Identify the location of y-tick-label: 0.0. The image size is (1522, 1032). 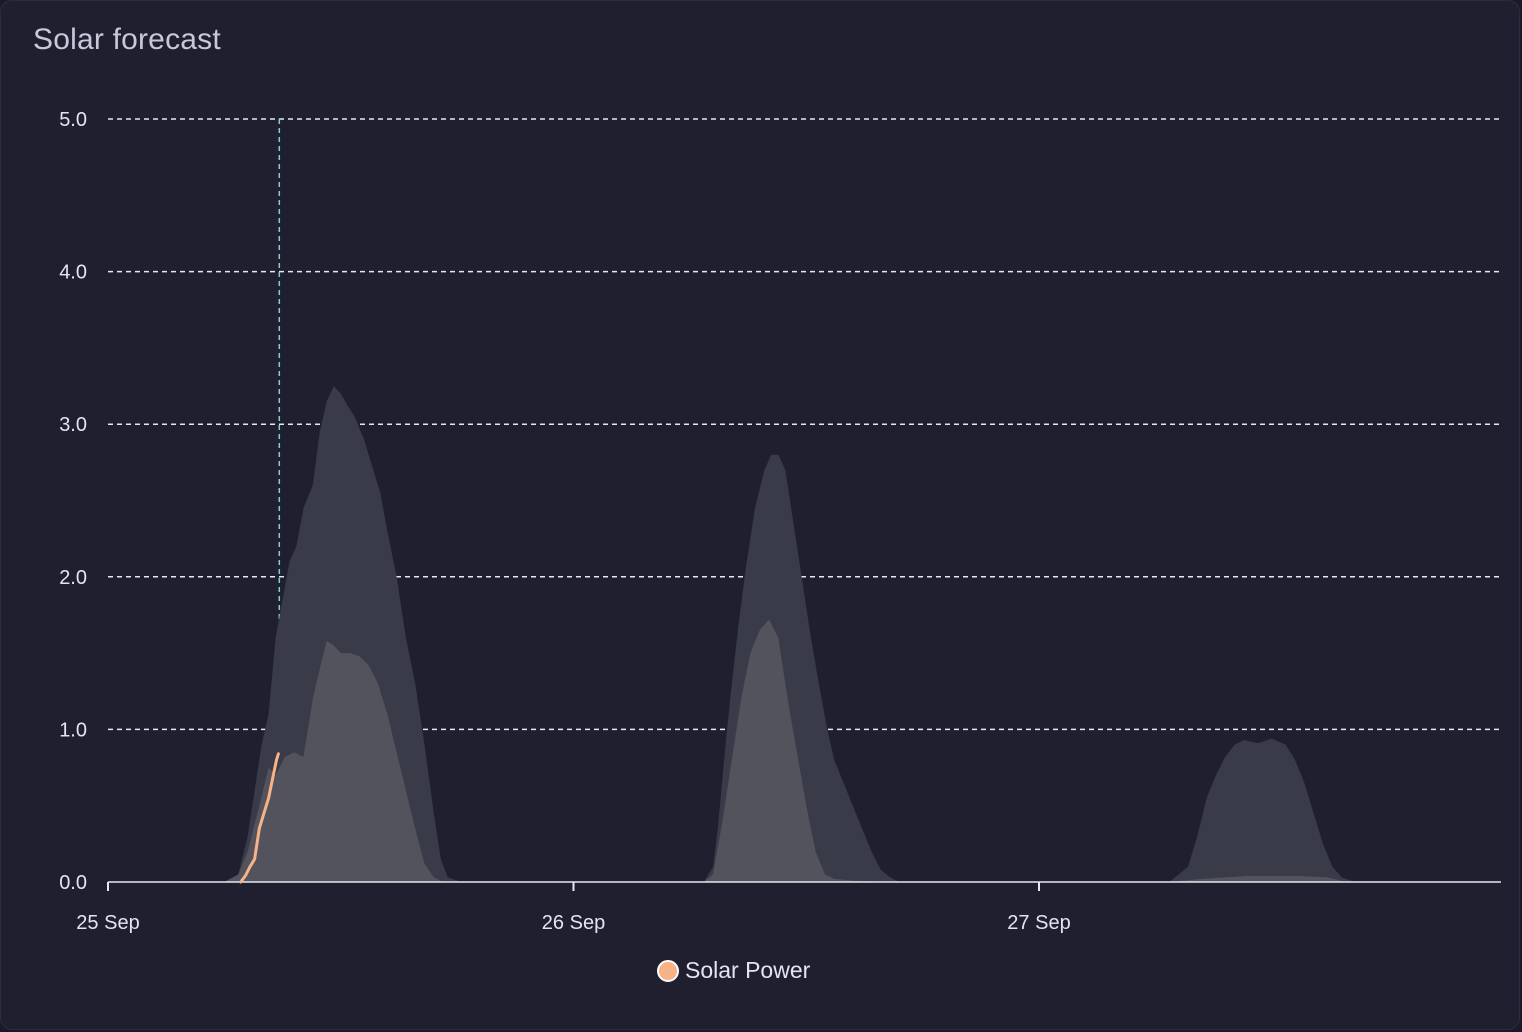
(73, 883).